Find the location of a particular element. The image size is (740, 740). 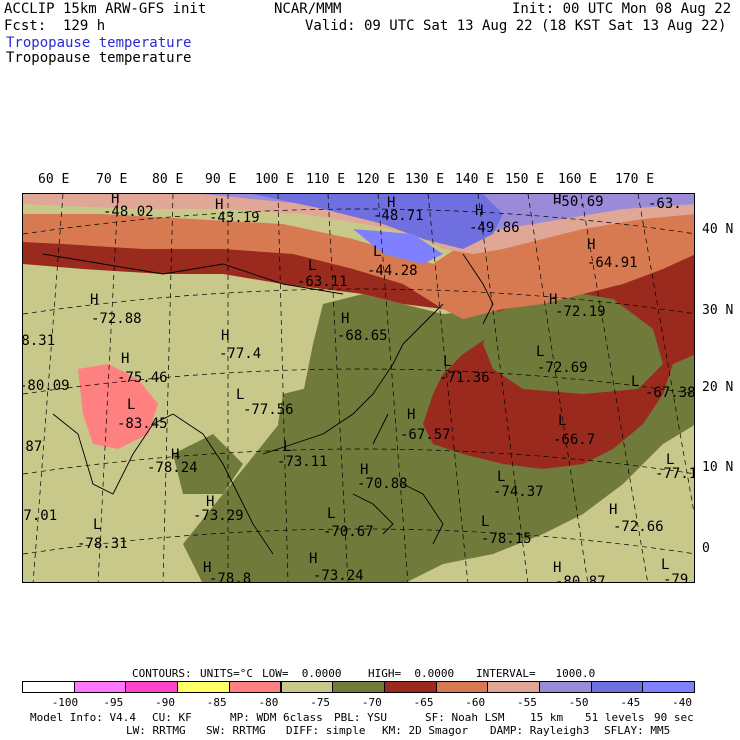

diff-scheme: DIFF: simple is located at coordinates (326, 730).